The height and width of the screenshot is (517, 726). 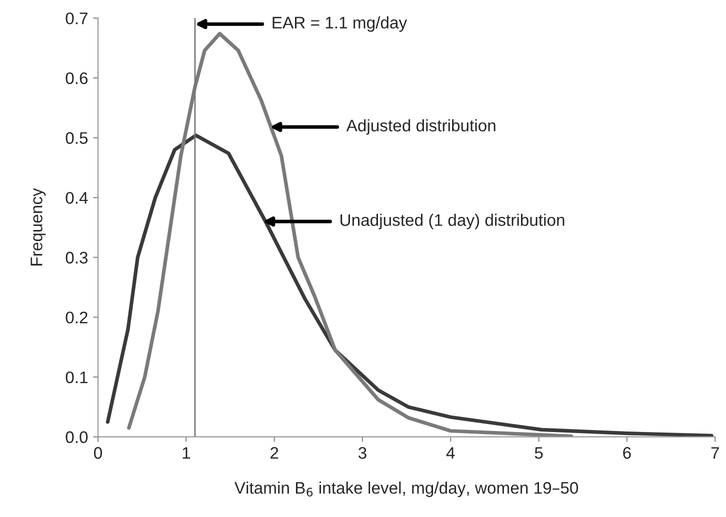 What do you see at coordinates (715, 453) in the screenshot?
I see `x-tick-label: 7` at bounding box center [715, 453].